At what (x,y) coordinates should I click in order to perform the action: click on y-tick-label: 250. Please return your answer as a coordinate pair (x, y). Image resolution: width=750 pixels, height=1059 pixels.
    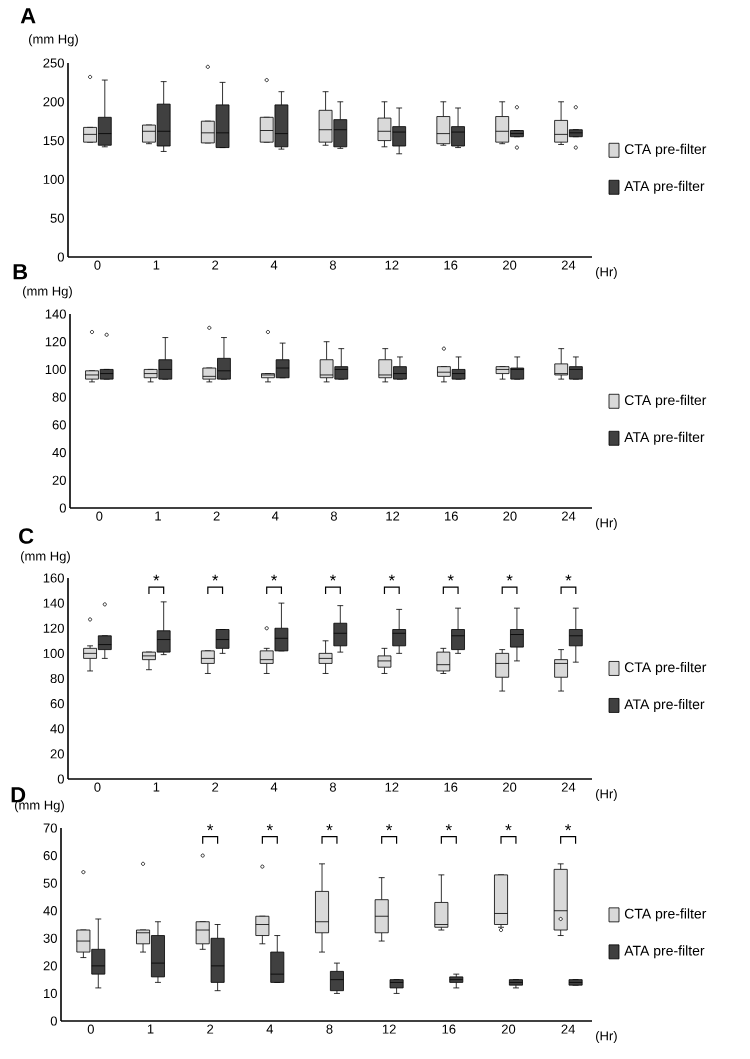
    Looking at the image, I should click on (53, 63).